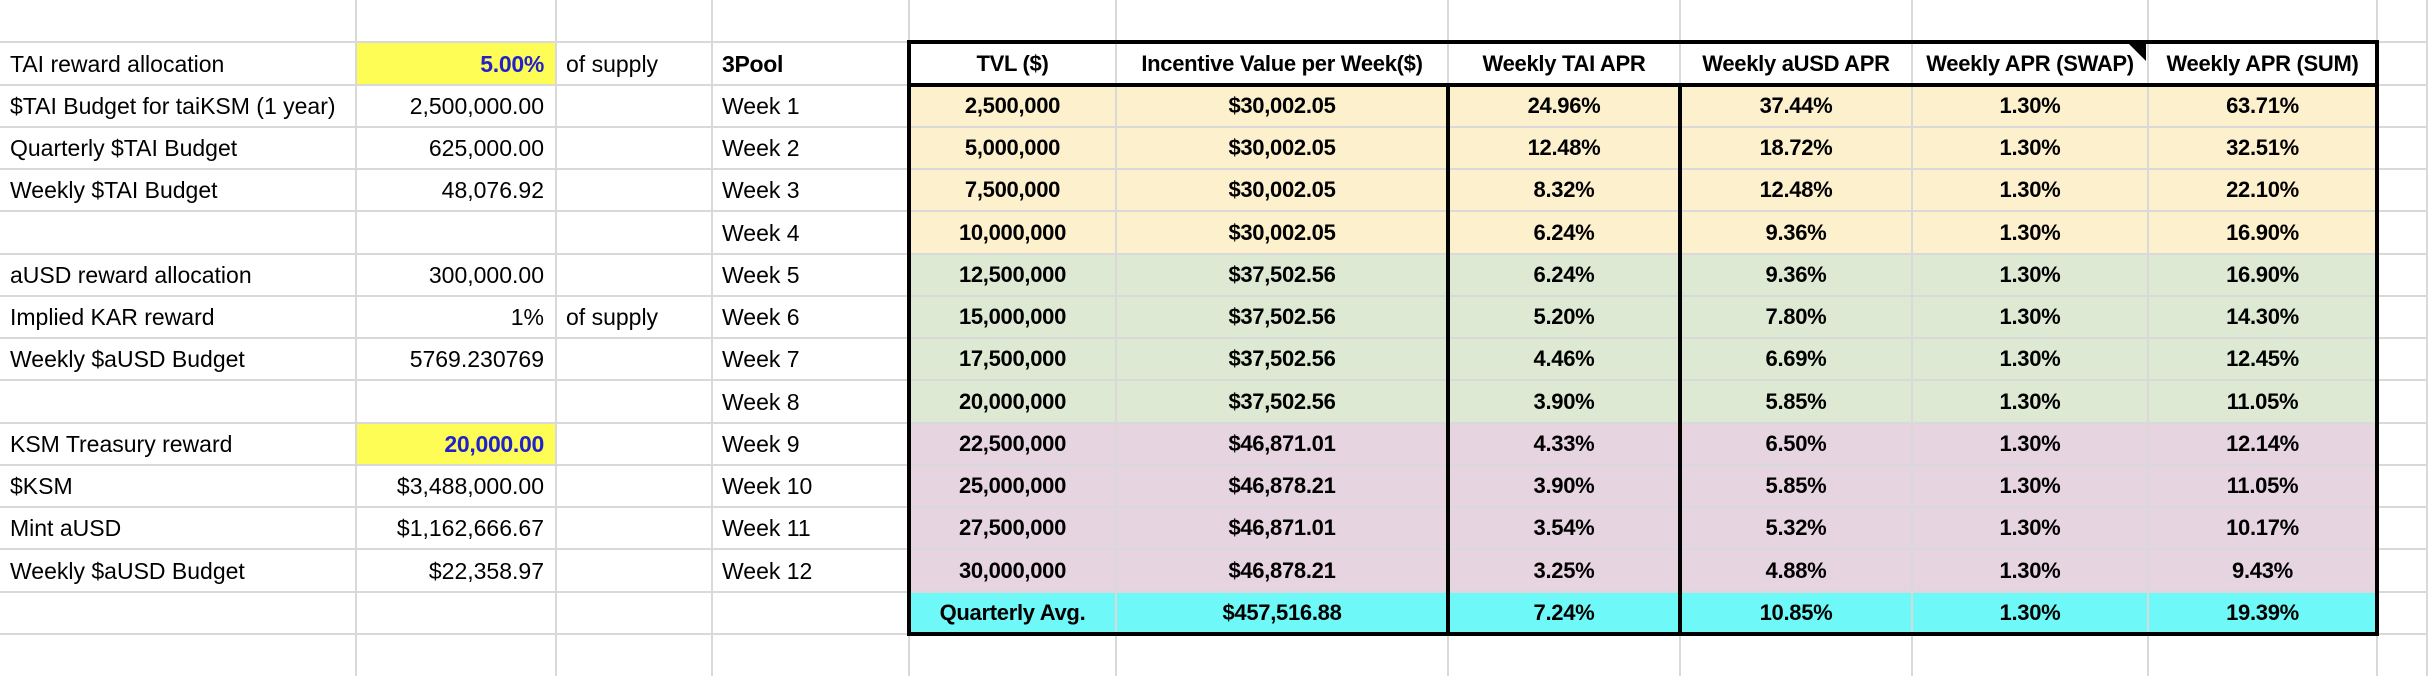  What do you see at coordinates (1282, 612) in the screenshot?
I see `summary-incentive-cell: $457,516.88` at bounding box center [1282, 612].